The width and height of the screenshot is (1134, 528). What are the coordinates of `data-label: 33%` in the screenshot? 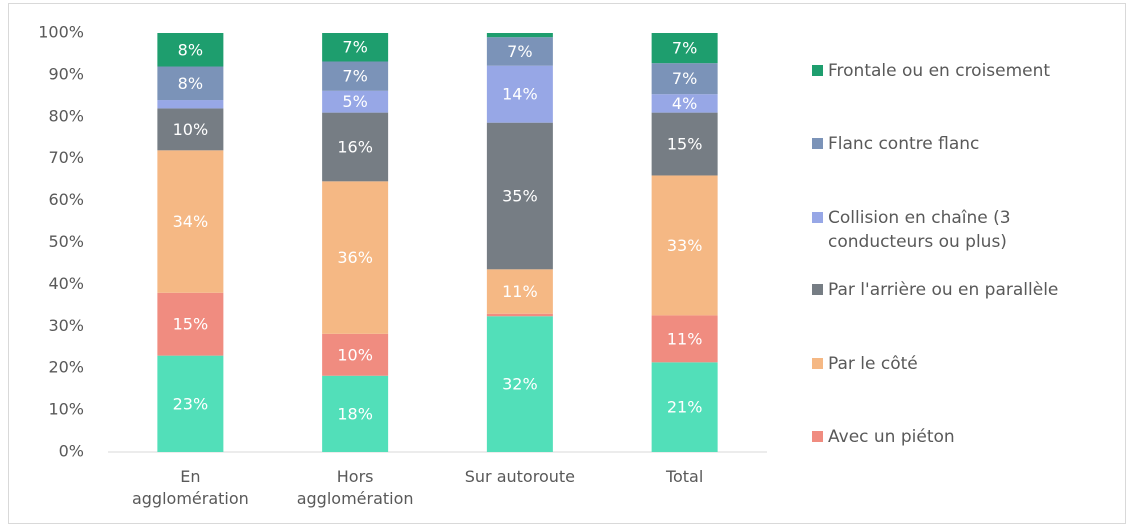 It's located at (685, 245).